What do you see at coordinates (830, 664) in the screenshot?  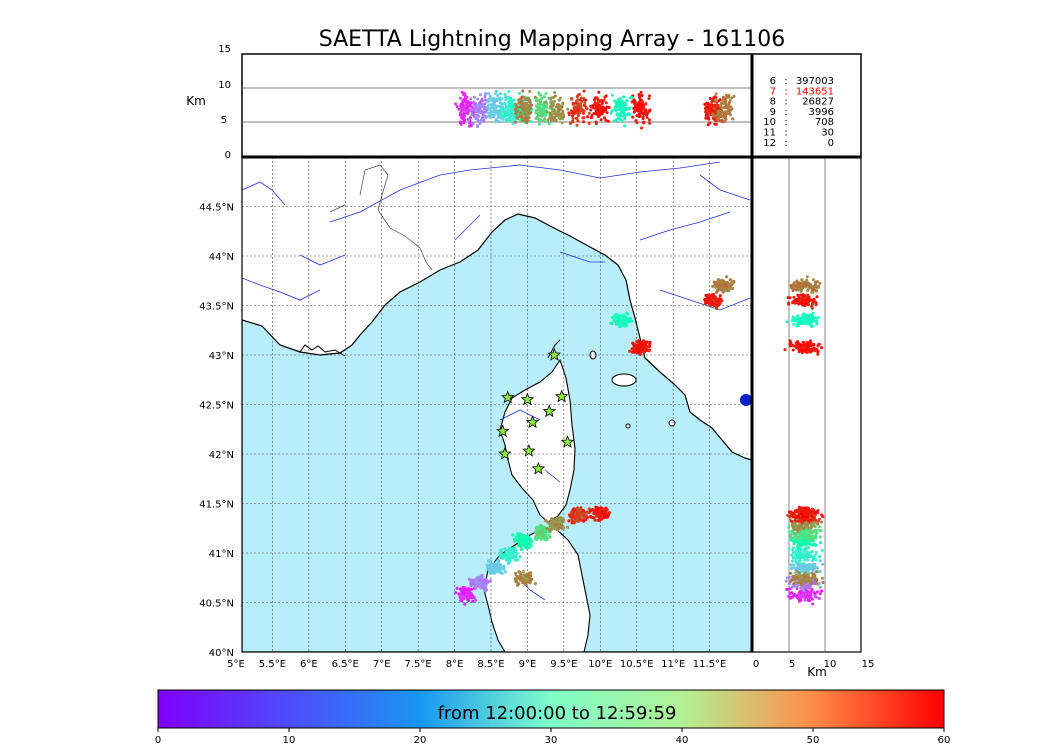 I see `lat-altitude-tick-label: 10` at bounding box center [830, 664].